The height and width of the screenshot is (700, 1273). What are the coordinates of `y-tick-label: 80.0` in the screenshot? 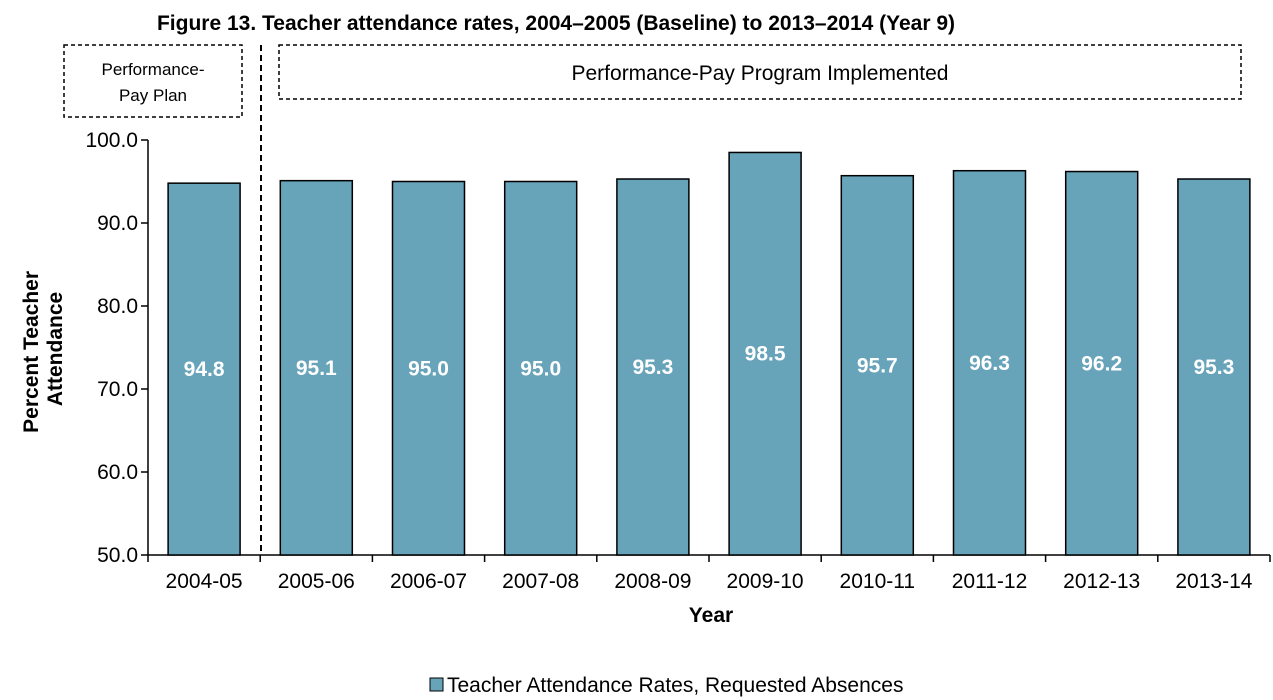 It's located at (117, 306).